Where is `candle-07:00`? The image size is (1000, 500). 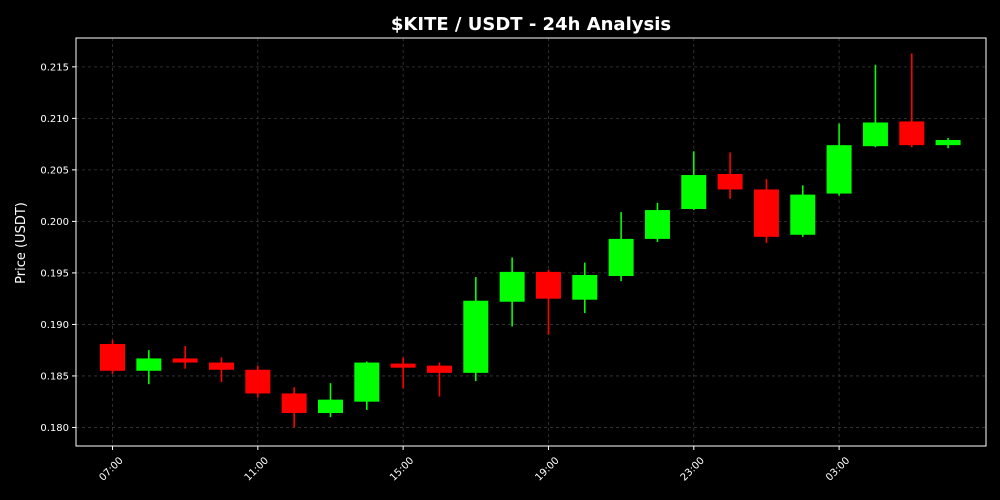
candle-07:00 is located at coordinates (112, 356).